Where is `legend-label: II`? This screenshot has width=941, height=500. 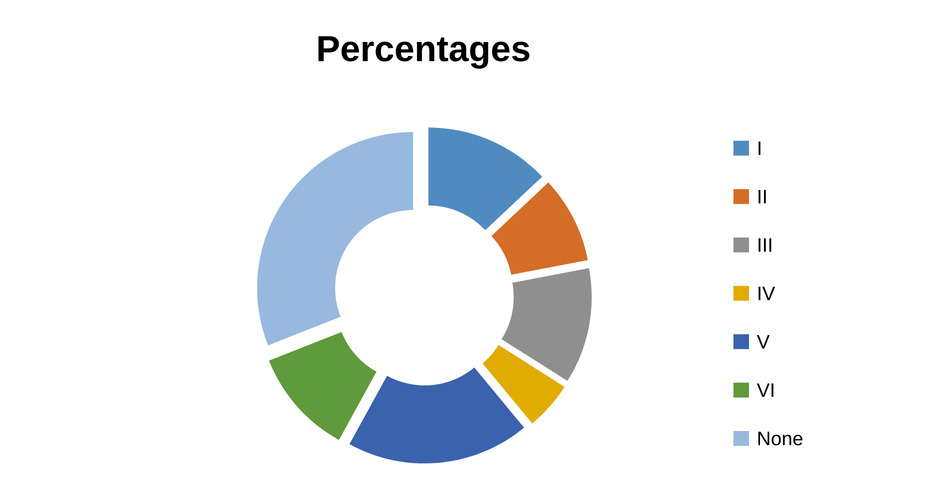 legend-label: II is located at coordinates (762, 197).